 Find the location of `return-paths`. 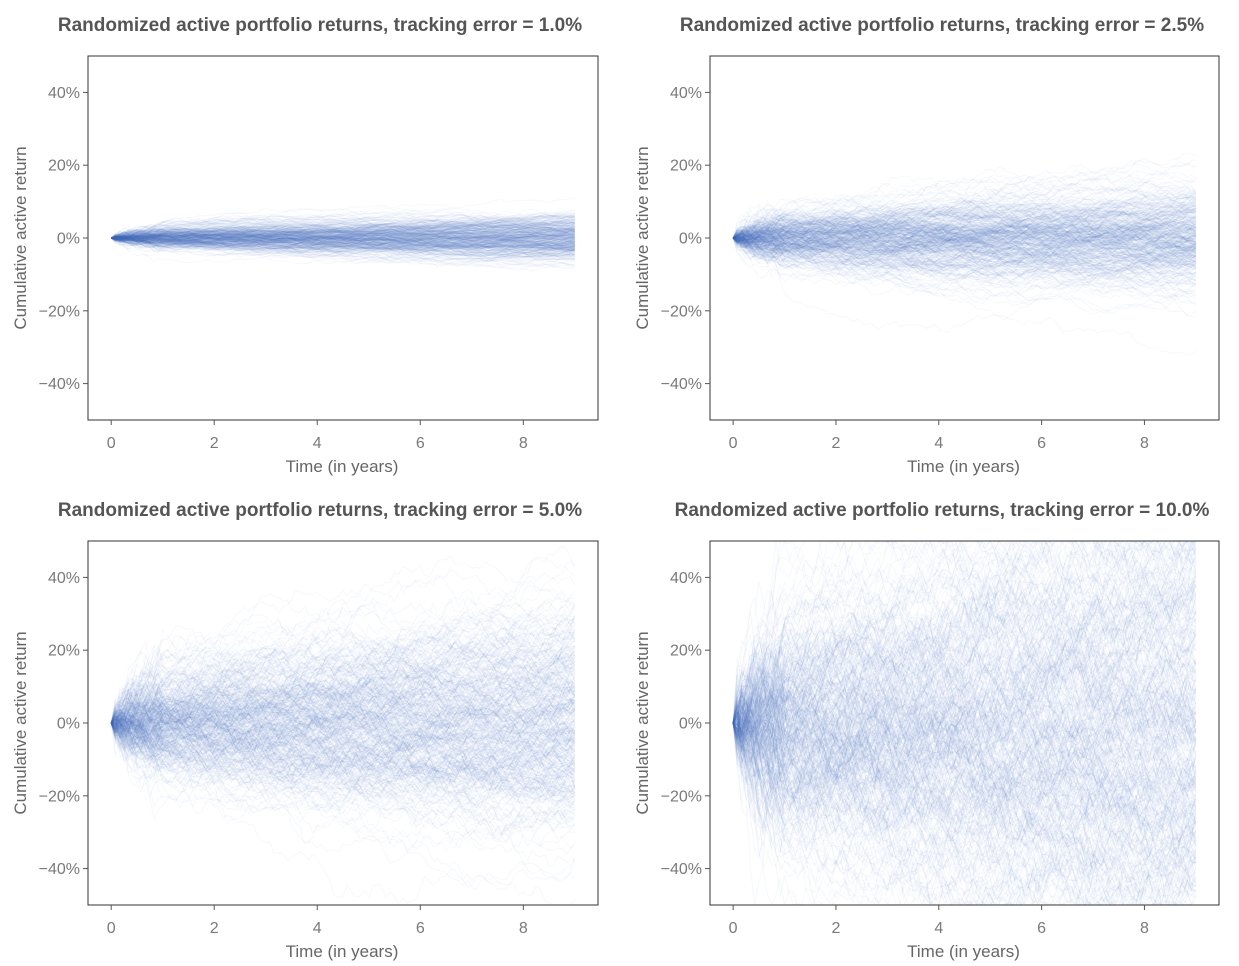

return-paths is located at coordinates (964, 254).